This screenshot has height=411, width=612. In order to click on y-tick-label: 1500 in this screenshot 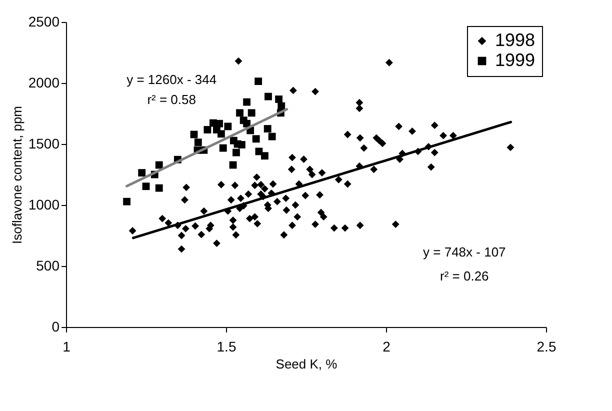, I will do `click(44, 144)`.